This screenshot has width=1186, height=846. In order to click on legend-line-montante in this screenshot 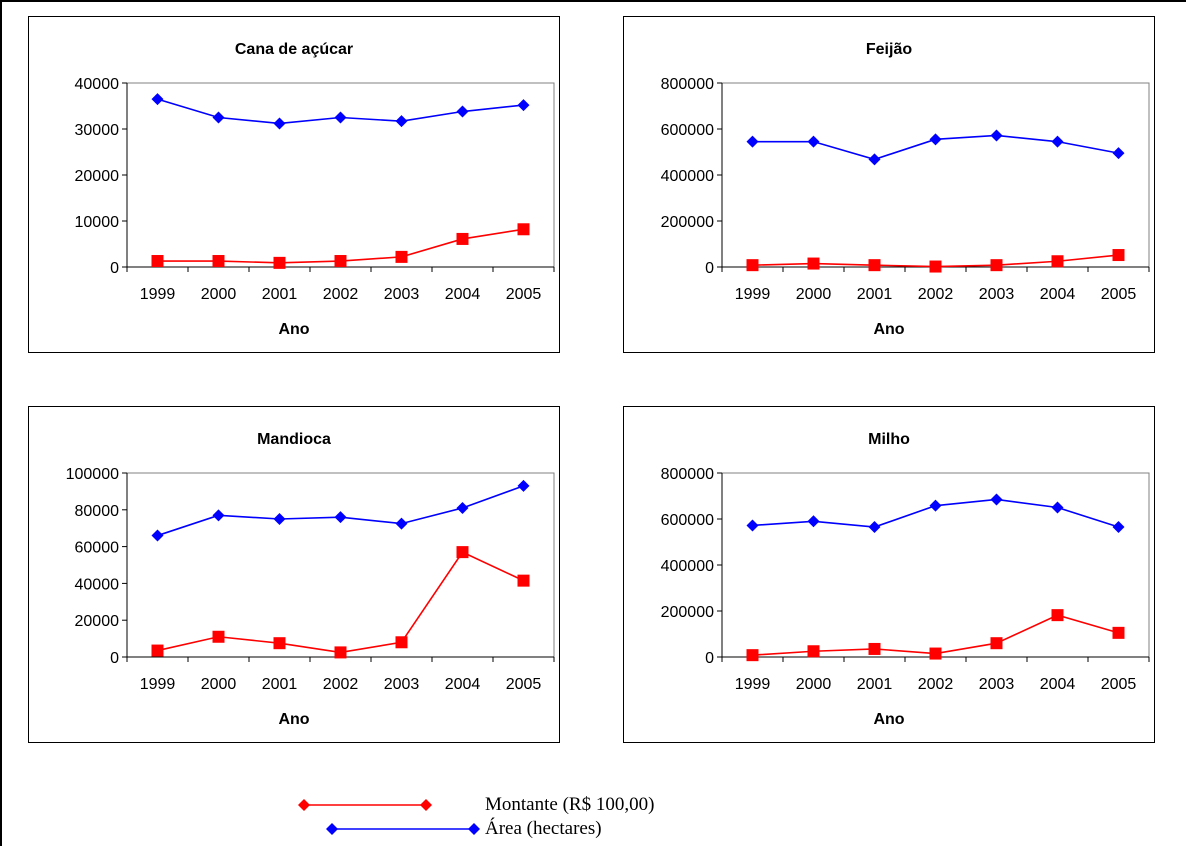, I will do `click(365, 805)`.